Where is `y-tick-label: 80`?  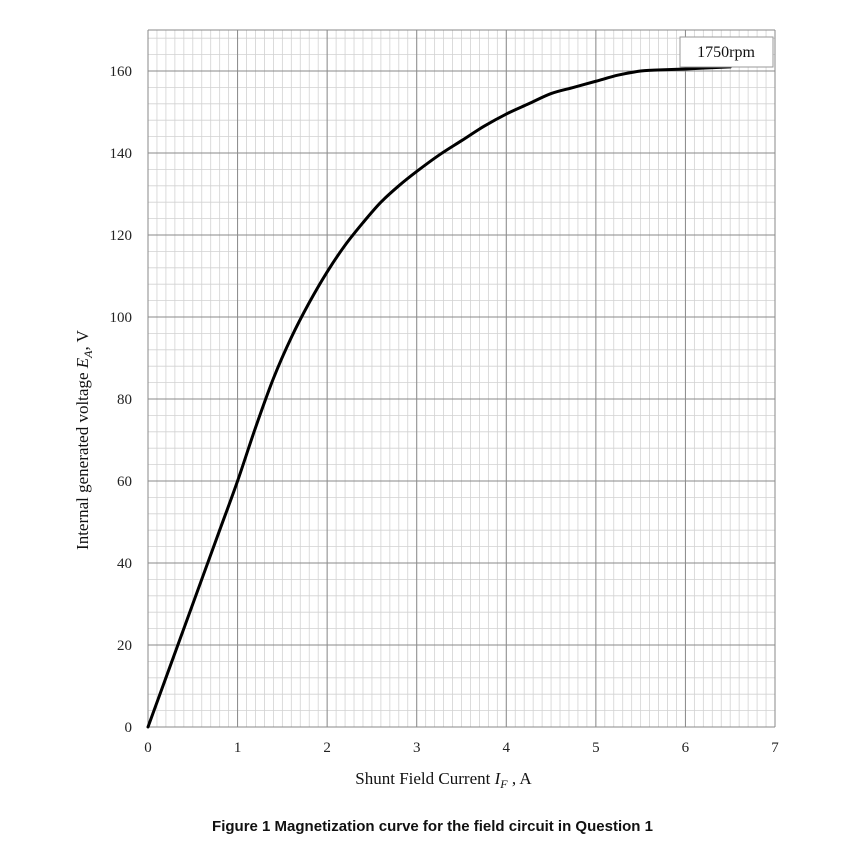 y-tick-label: 80 is located at coordinates (124, 400).